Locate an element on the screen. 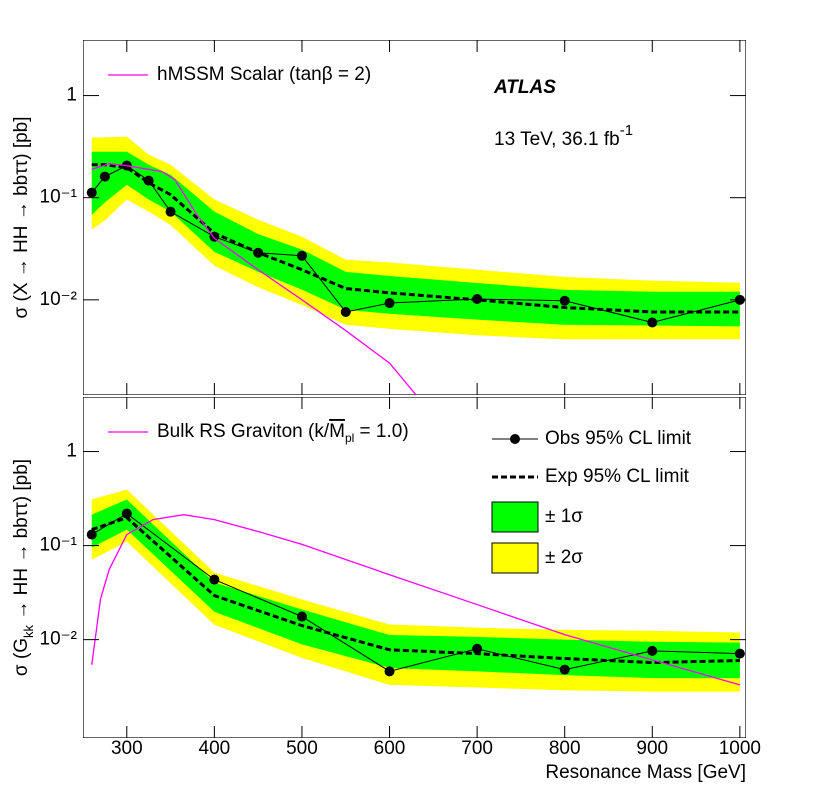 This screenshot has height=797, width=830. legend-label: ± 2σ is located at coordinates (564, 557).